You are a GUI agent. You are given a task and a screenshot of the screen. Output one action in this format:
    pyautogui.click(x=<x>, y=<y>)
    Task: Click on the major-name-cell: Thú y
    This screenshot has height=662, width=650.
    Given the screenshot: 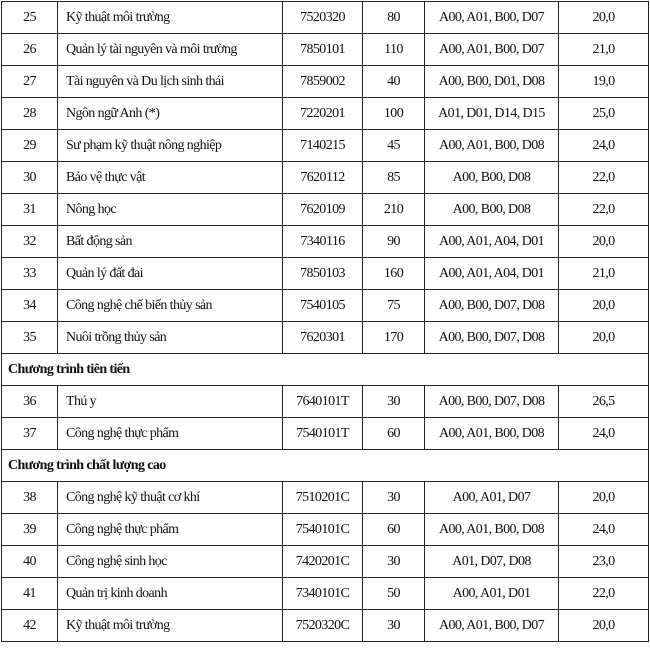 What is the action you would take?
    pyautogui.click(x=170, y=401)
    